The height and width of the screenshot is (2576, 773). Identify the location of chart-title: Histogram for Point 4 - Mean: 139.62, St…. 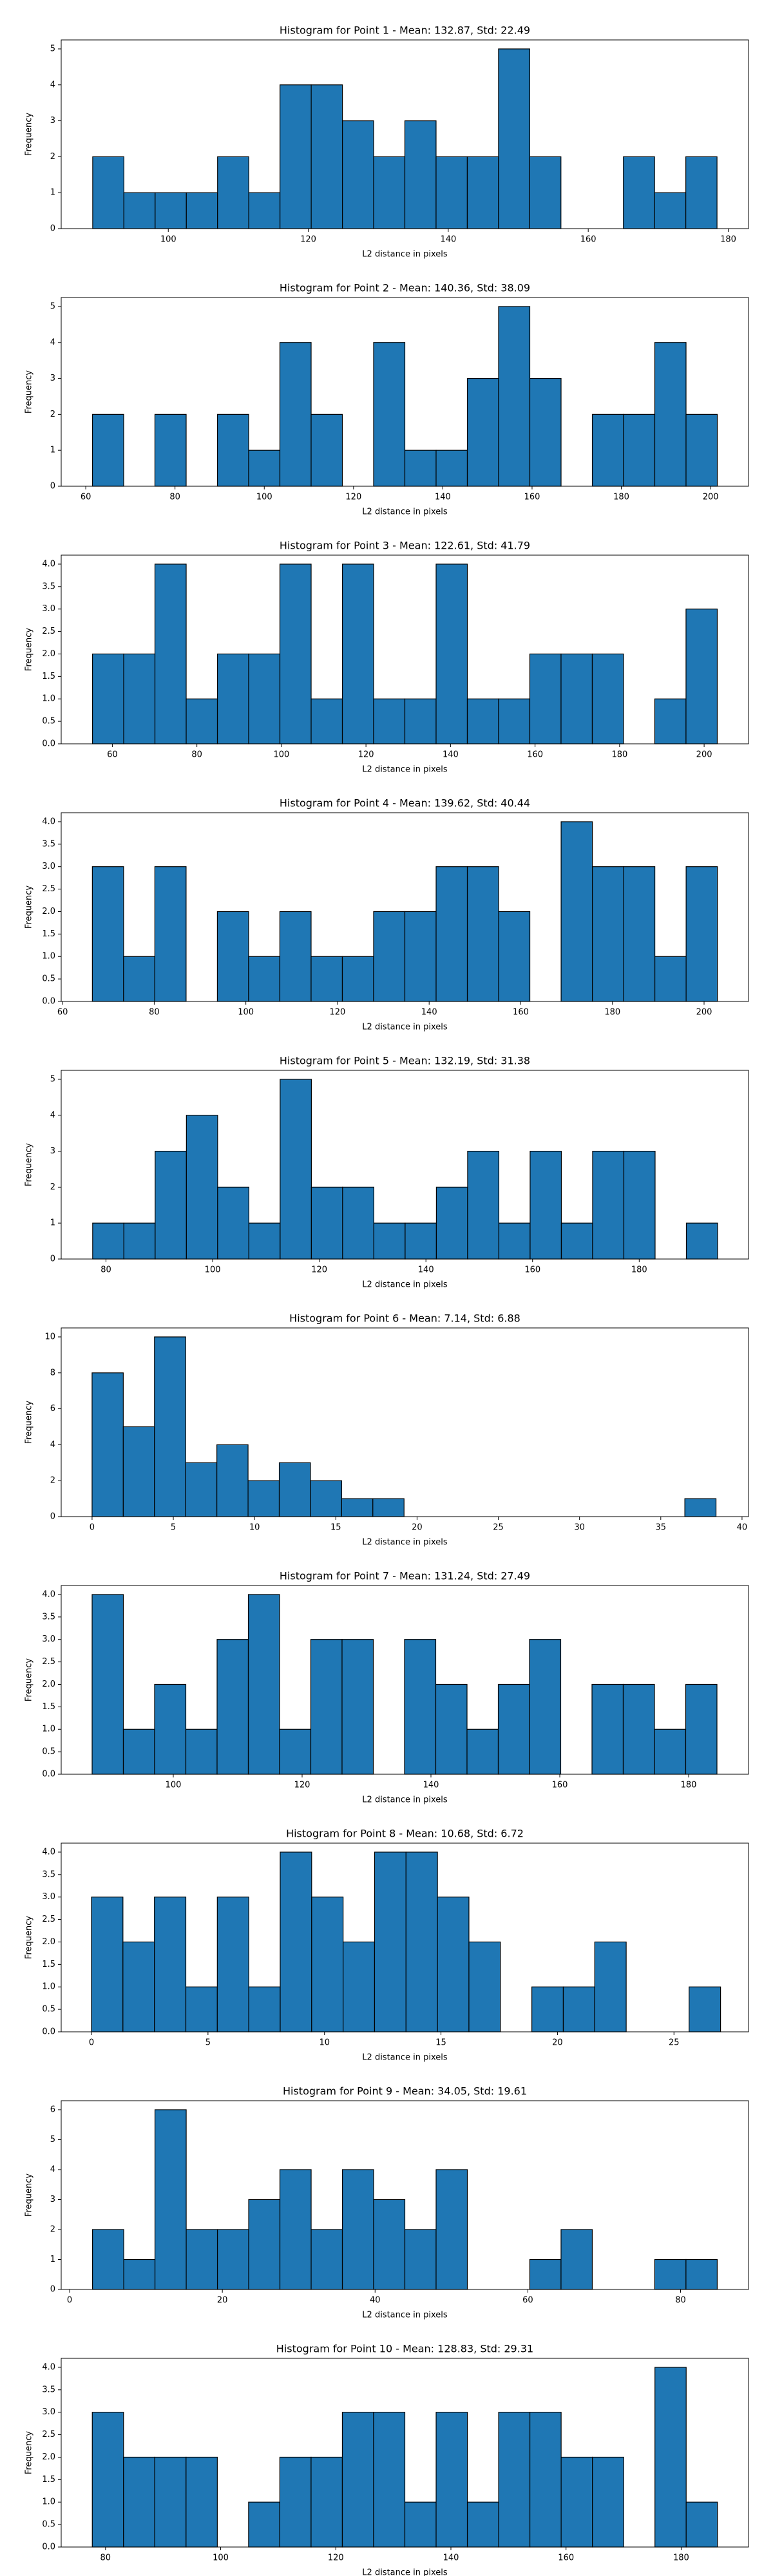
(405, 804).